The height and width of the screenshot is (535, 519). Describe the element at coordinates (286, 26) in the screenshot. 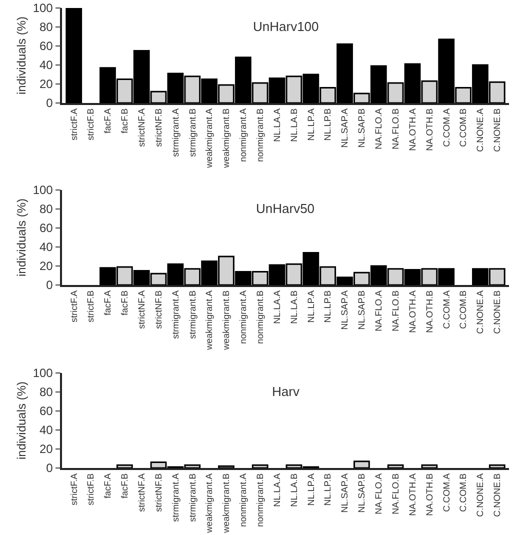

I see `text: UnHarv100` at that location.